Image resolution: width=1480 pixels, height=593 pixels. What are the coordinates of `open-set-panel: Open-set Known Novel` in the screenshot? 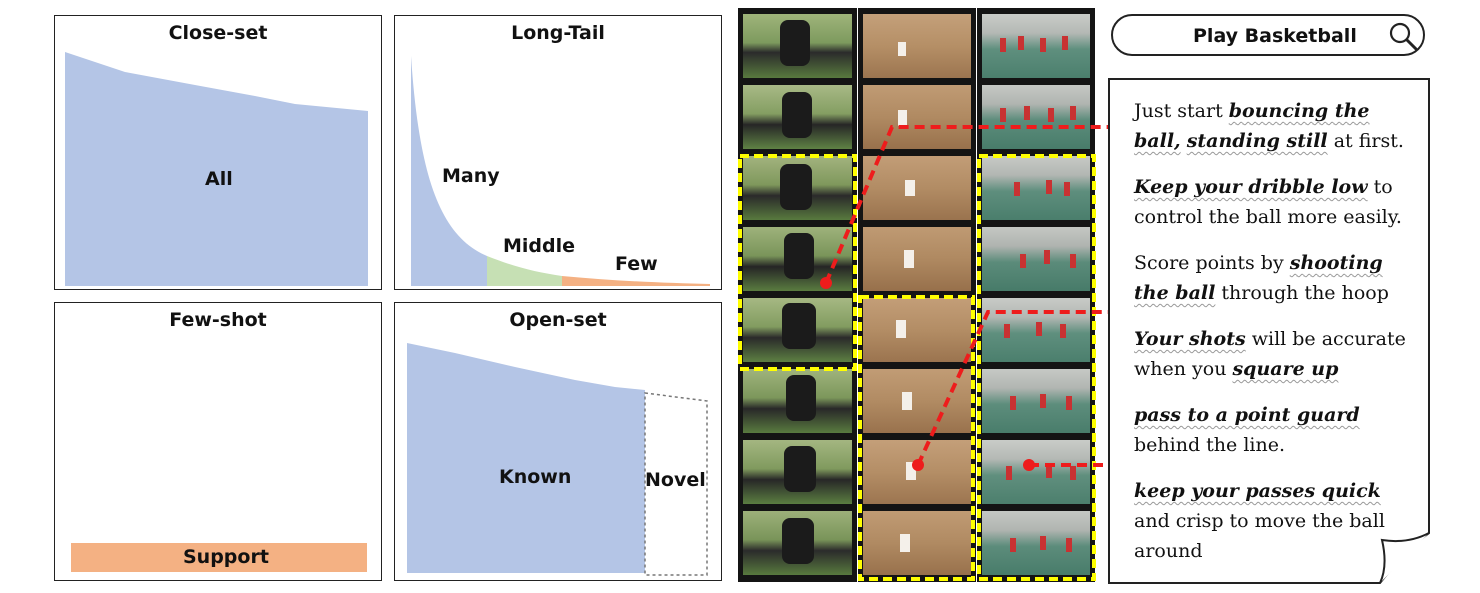 It's located at (558, 441).